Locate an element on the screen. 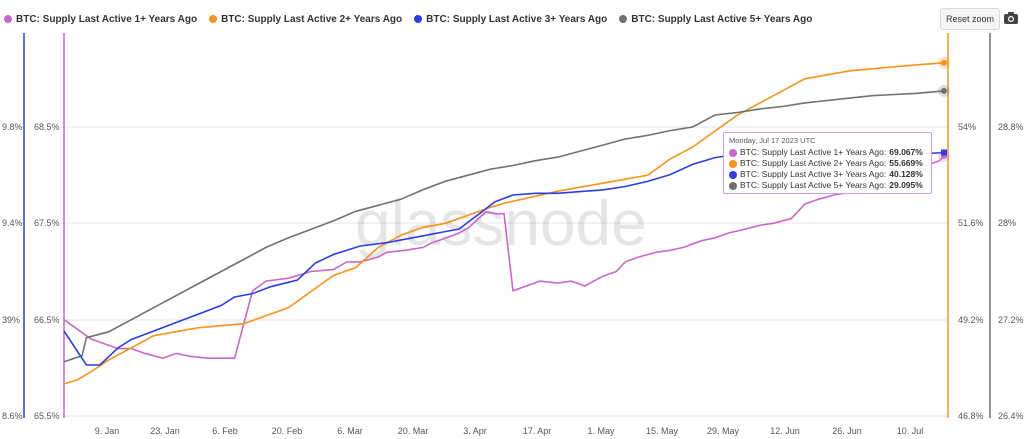  x-tick-8: 1. May is located at coordinates (601, 431).